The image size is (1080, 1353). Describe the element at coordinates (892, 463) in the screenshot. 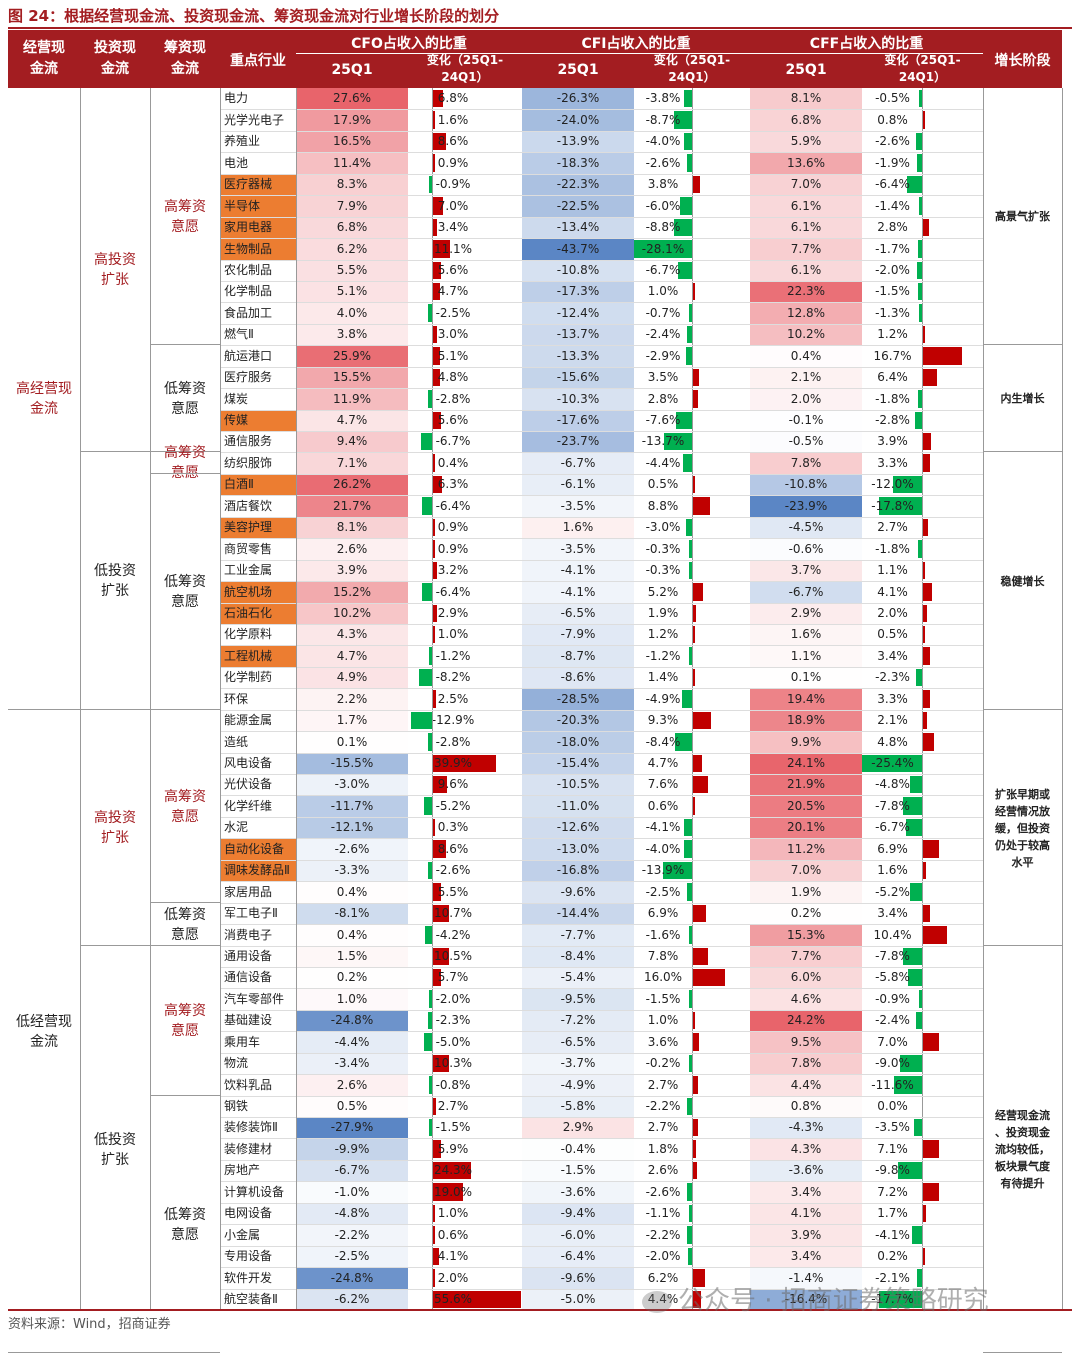

I see `cff-change-value: 3.3%` at that location.